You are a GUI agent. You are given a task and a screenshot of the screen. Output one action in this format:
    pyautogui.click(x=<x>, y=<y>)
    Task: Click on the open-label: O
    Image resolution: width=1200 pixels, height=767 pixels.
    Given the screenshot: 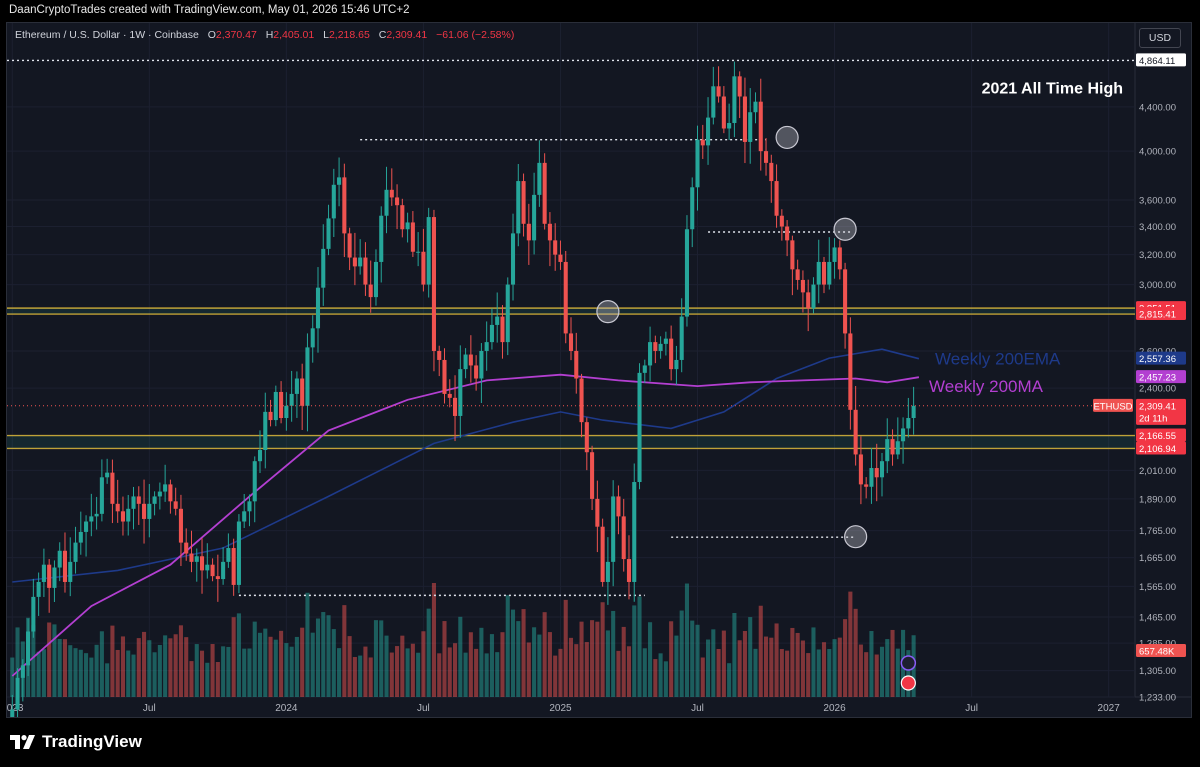 What is the action you would take?
    pyautogui.click(x=211, y=35)
    